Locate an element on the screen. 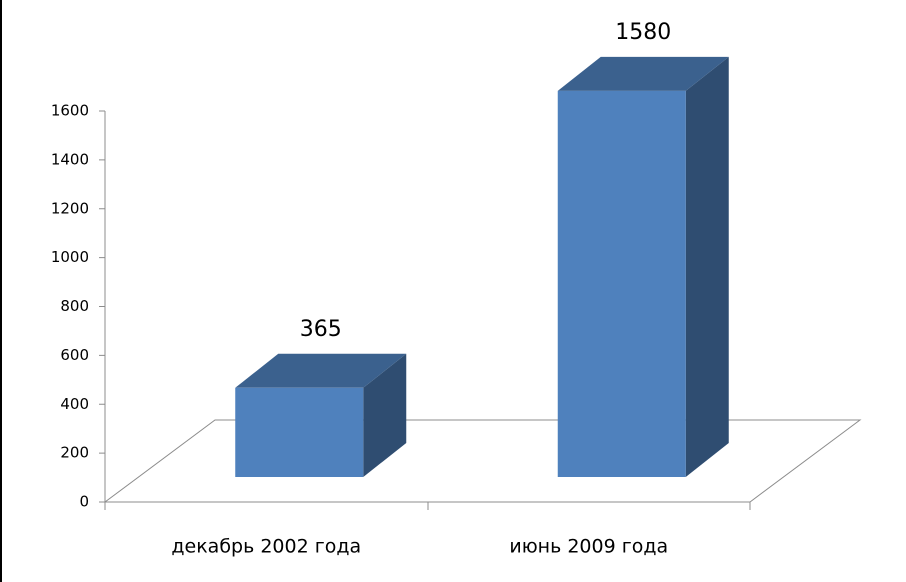 Image resolution: width=906 pixels, height=582 pixels. value-label: 1580 is located at coordinates (643, 32).